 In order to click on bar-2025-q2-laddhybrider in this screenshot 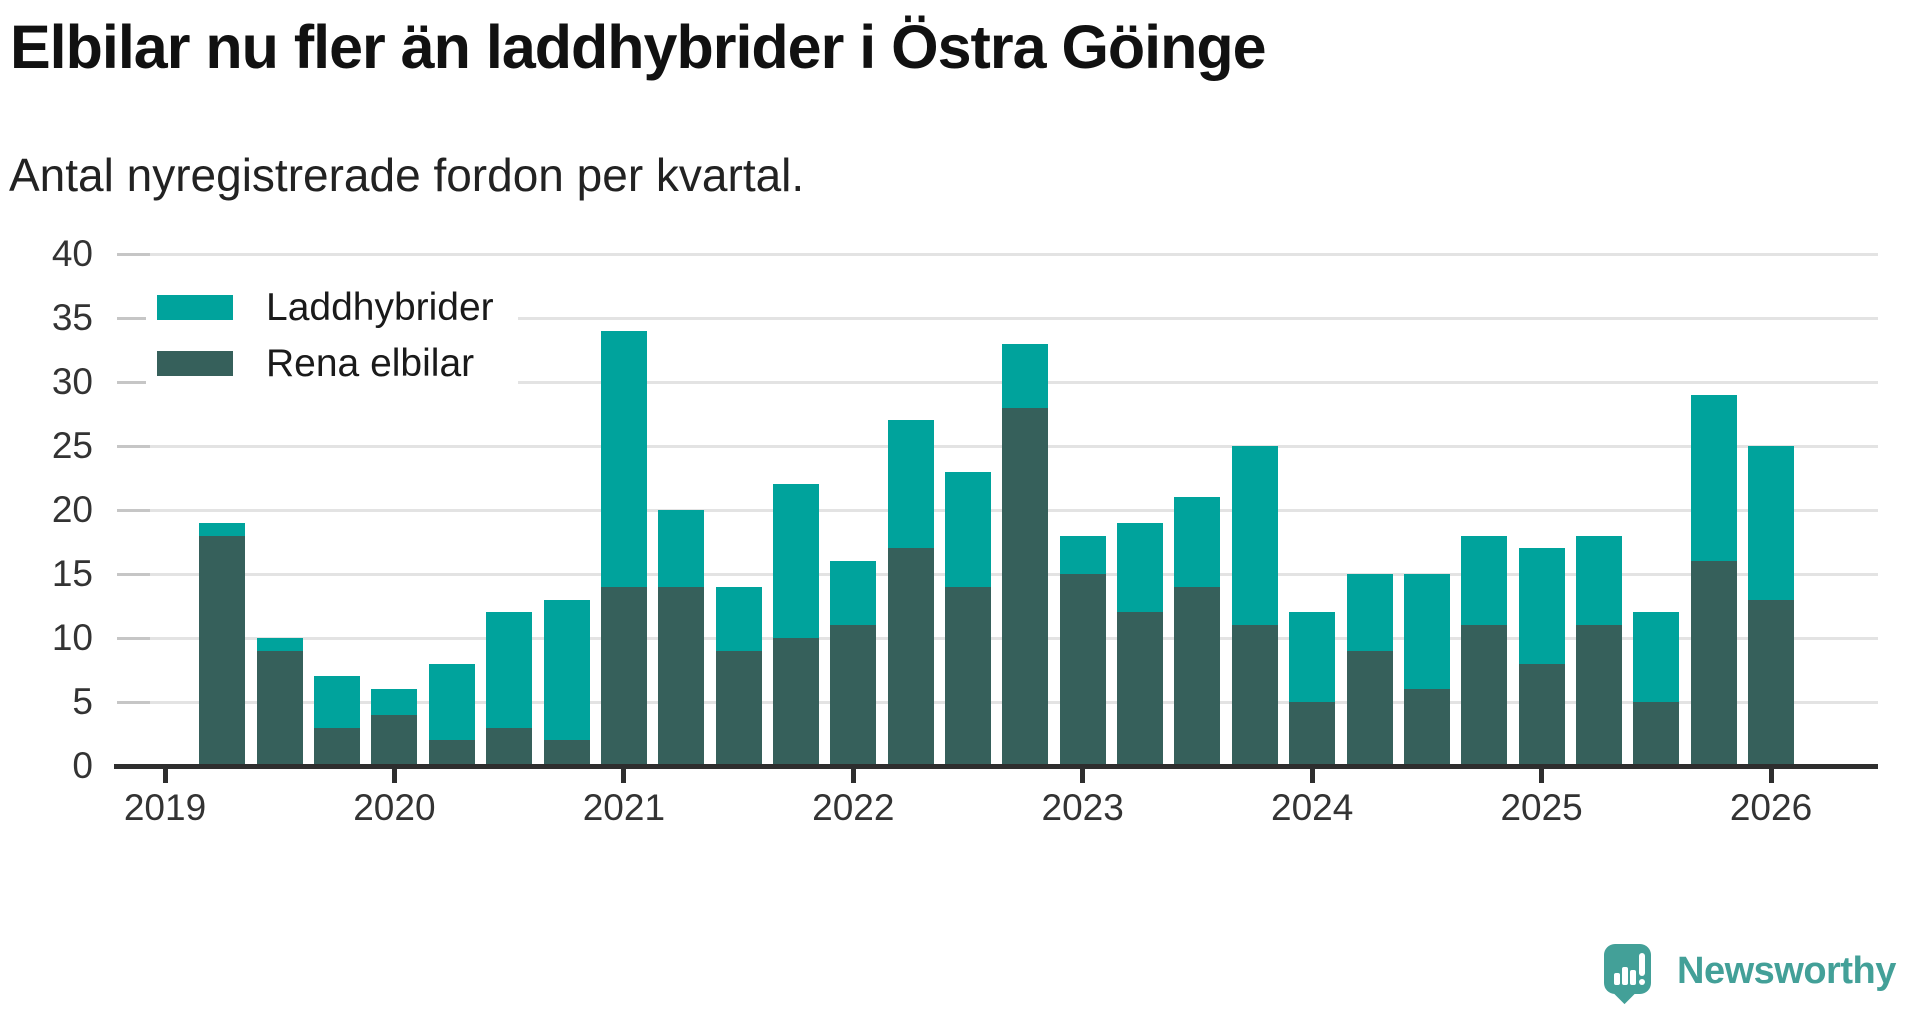, I will do `click(1598, 580)`.